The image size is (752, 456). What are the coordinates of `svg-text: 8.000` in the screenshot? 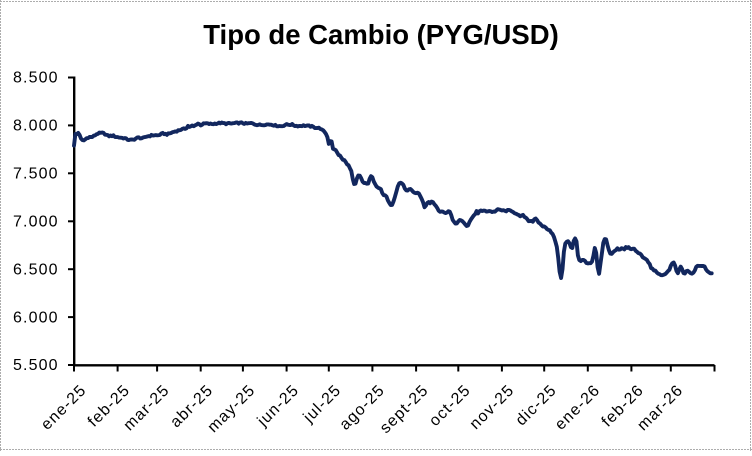 It's located at (36, 126).